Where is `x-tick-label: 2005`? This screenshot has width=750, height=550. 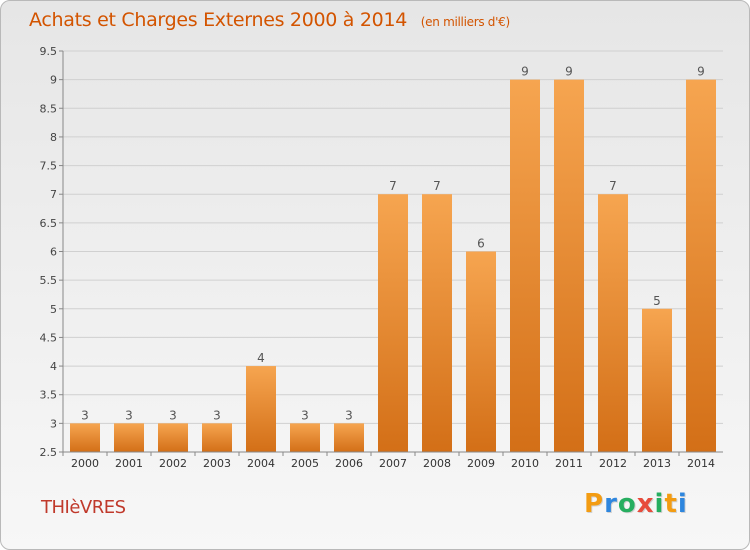 x-tick-label: 2005 is located at coordinates (305, 463).